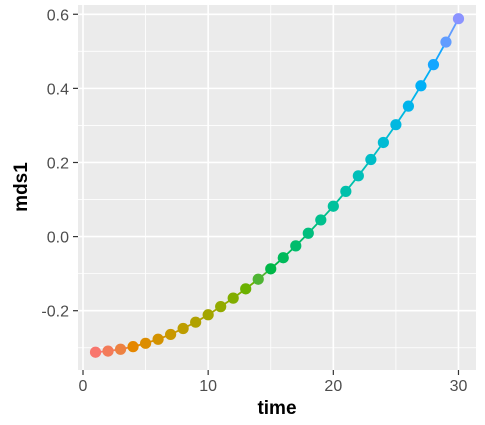  Describe the element at coordinates (459, 386) in the screenshot. I see `x-tick-label: 30` at that location.